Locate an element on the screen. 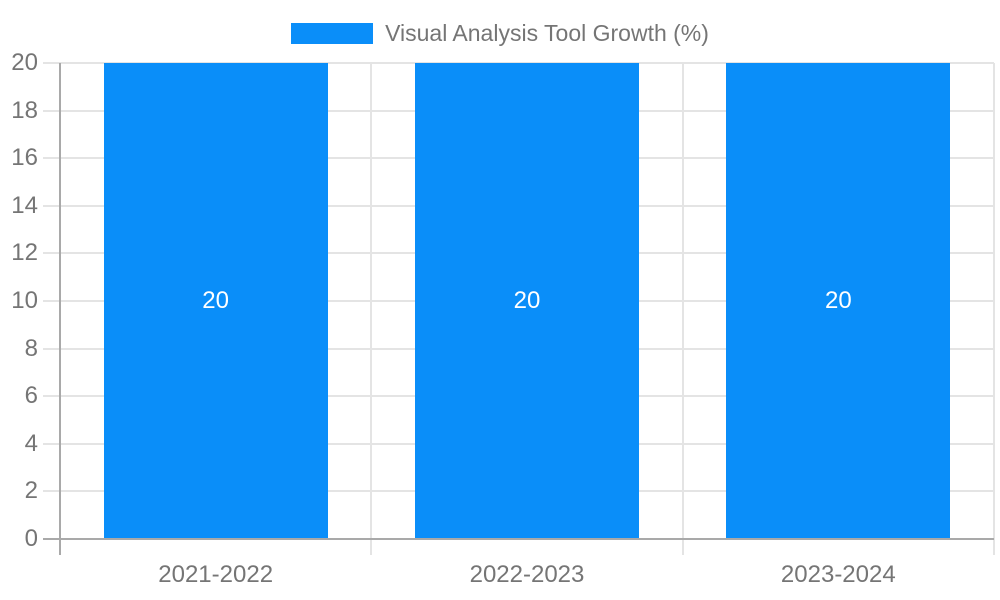 This screenshot has width=1000, height=600. x-tick-label: 2021-2022 is located at coordinates (216, 574).